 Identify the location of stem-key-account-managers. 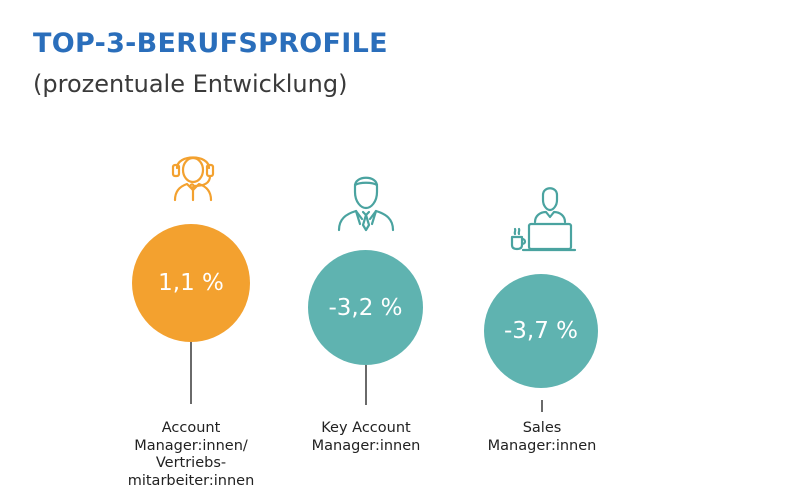
(366, 385).